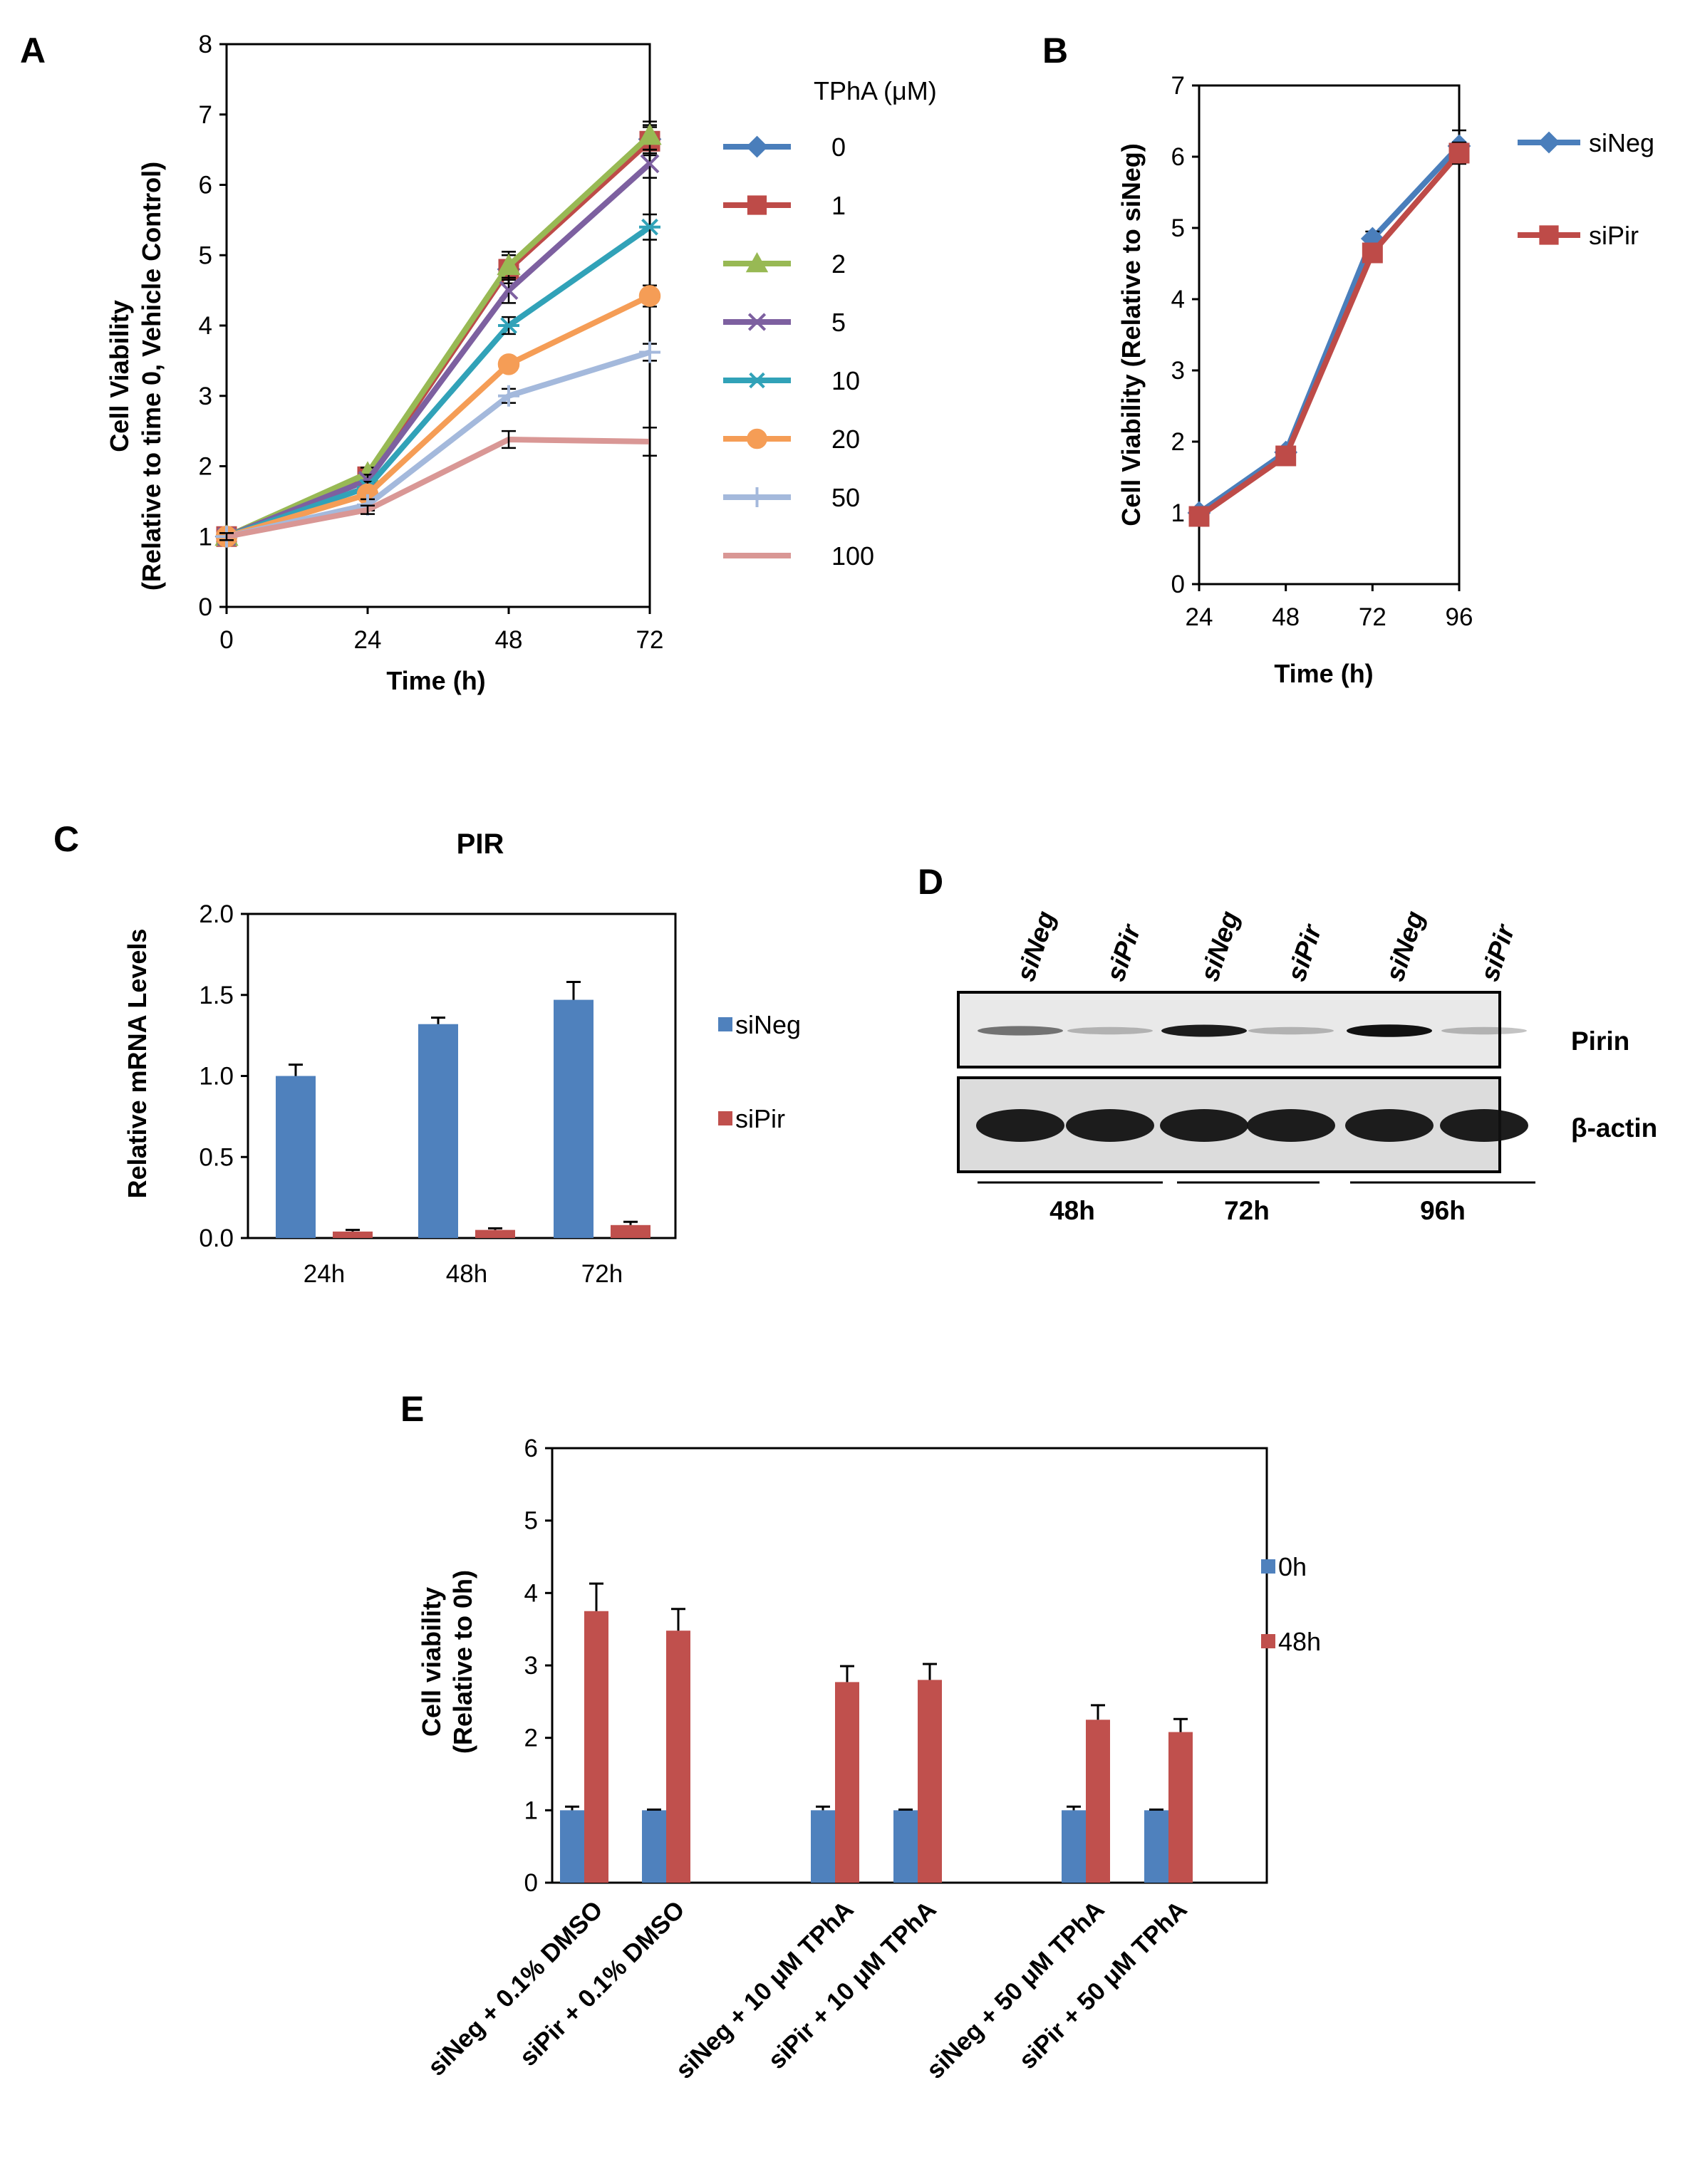 This screenshot has width=1695, height=2184. What do you see at coordinates (1178, 299) in the screenshot?
I see `panel-b-y-tick-label: 4` at bounding box center [1178, 299].